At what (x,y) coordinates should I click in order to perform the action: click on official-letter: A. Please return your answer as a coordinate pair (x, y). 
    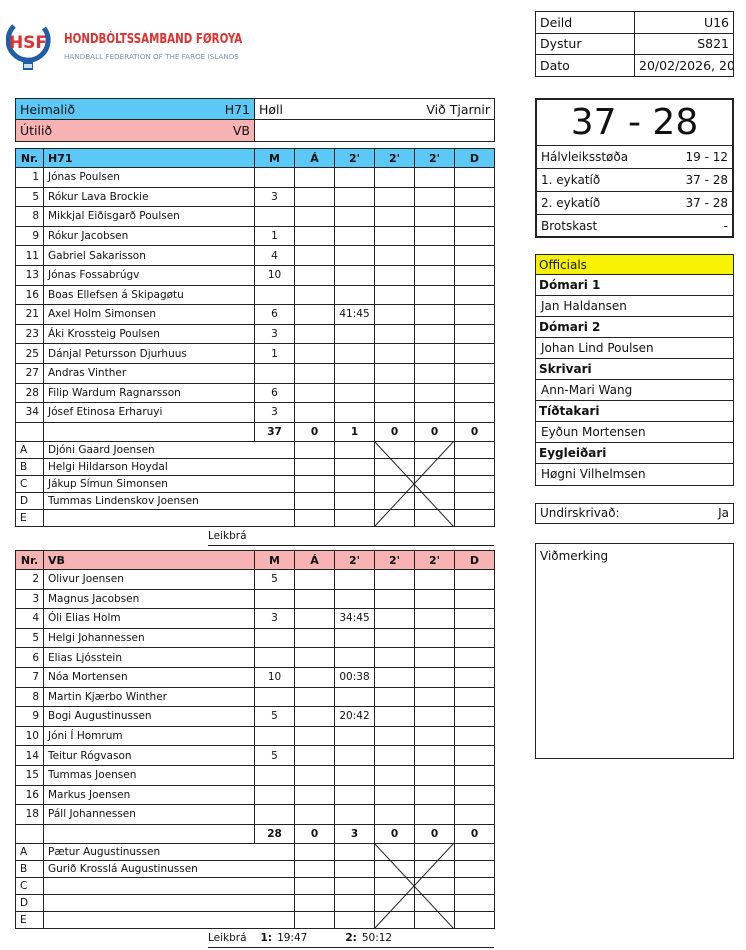
    Looking at the image, I should click on (29, 450).